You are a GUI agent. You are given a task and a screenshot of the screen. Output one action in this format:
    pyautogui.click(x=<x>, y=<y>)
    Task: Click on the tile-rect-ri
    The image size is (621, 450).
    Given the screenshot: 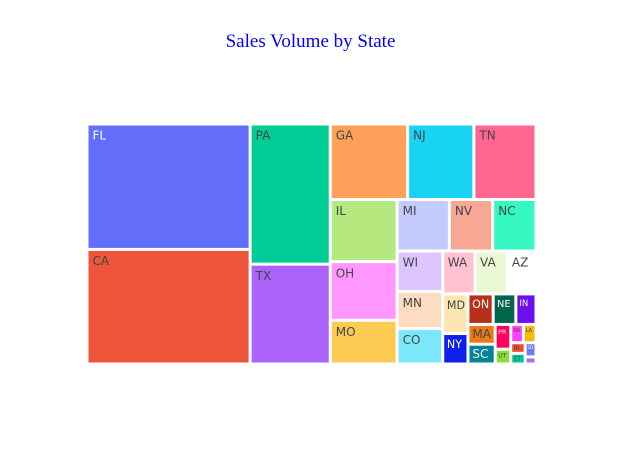 What is the action you would take?
    pyautogui.click(x=518, y=348)
    